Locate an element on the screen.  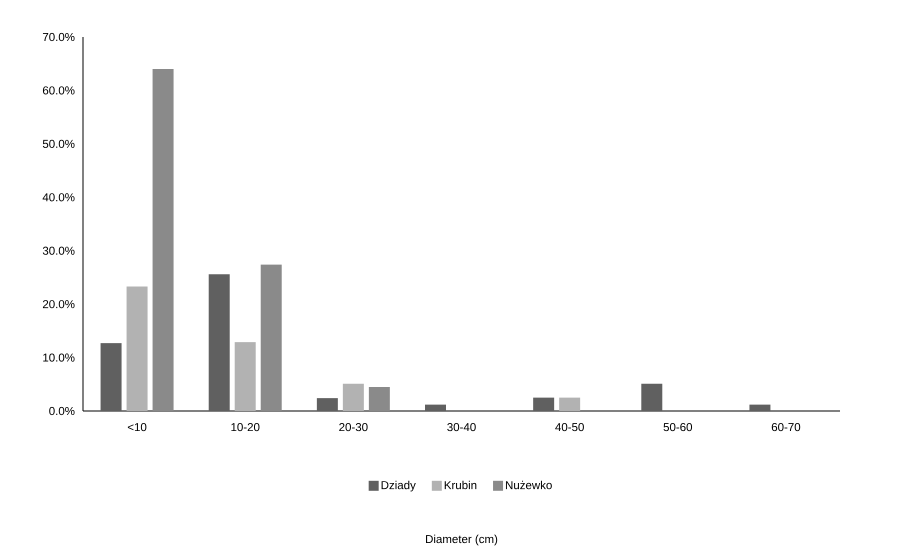
y-tick-label: 20.0% is located at coordinates (58, 304).